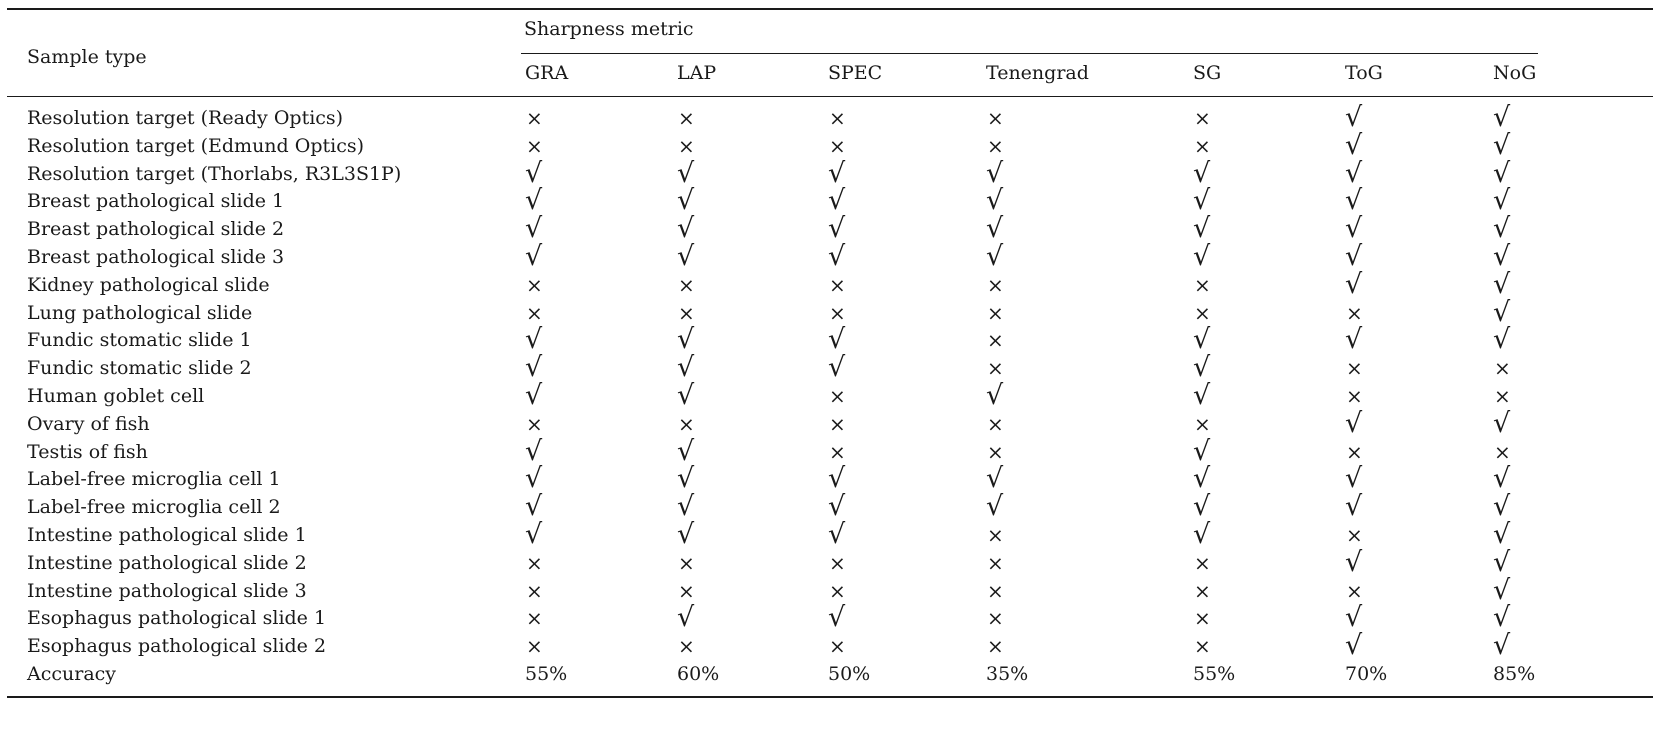 Image resolution: width=1660 pixels, height=753 pixels. I want to click on header-rule, so click(830, 96).